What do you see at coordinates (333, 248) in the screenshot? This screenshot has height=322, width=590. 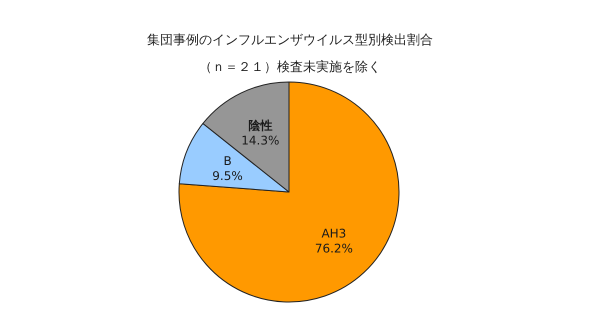 I see `data-label: 76.2%` at bounding box center [333, 248].